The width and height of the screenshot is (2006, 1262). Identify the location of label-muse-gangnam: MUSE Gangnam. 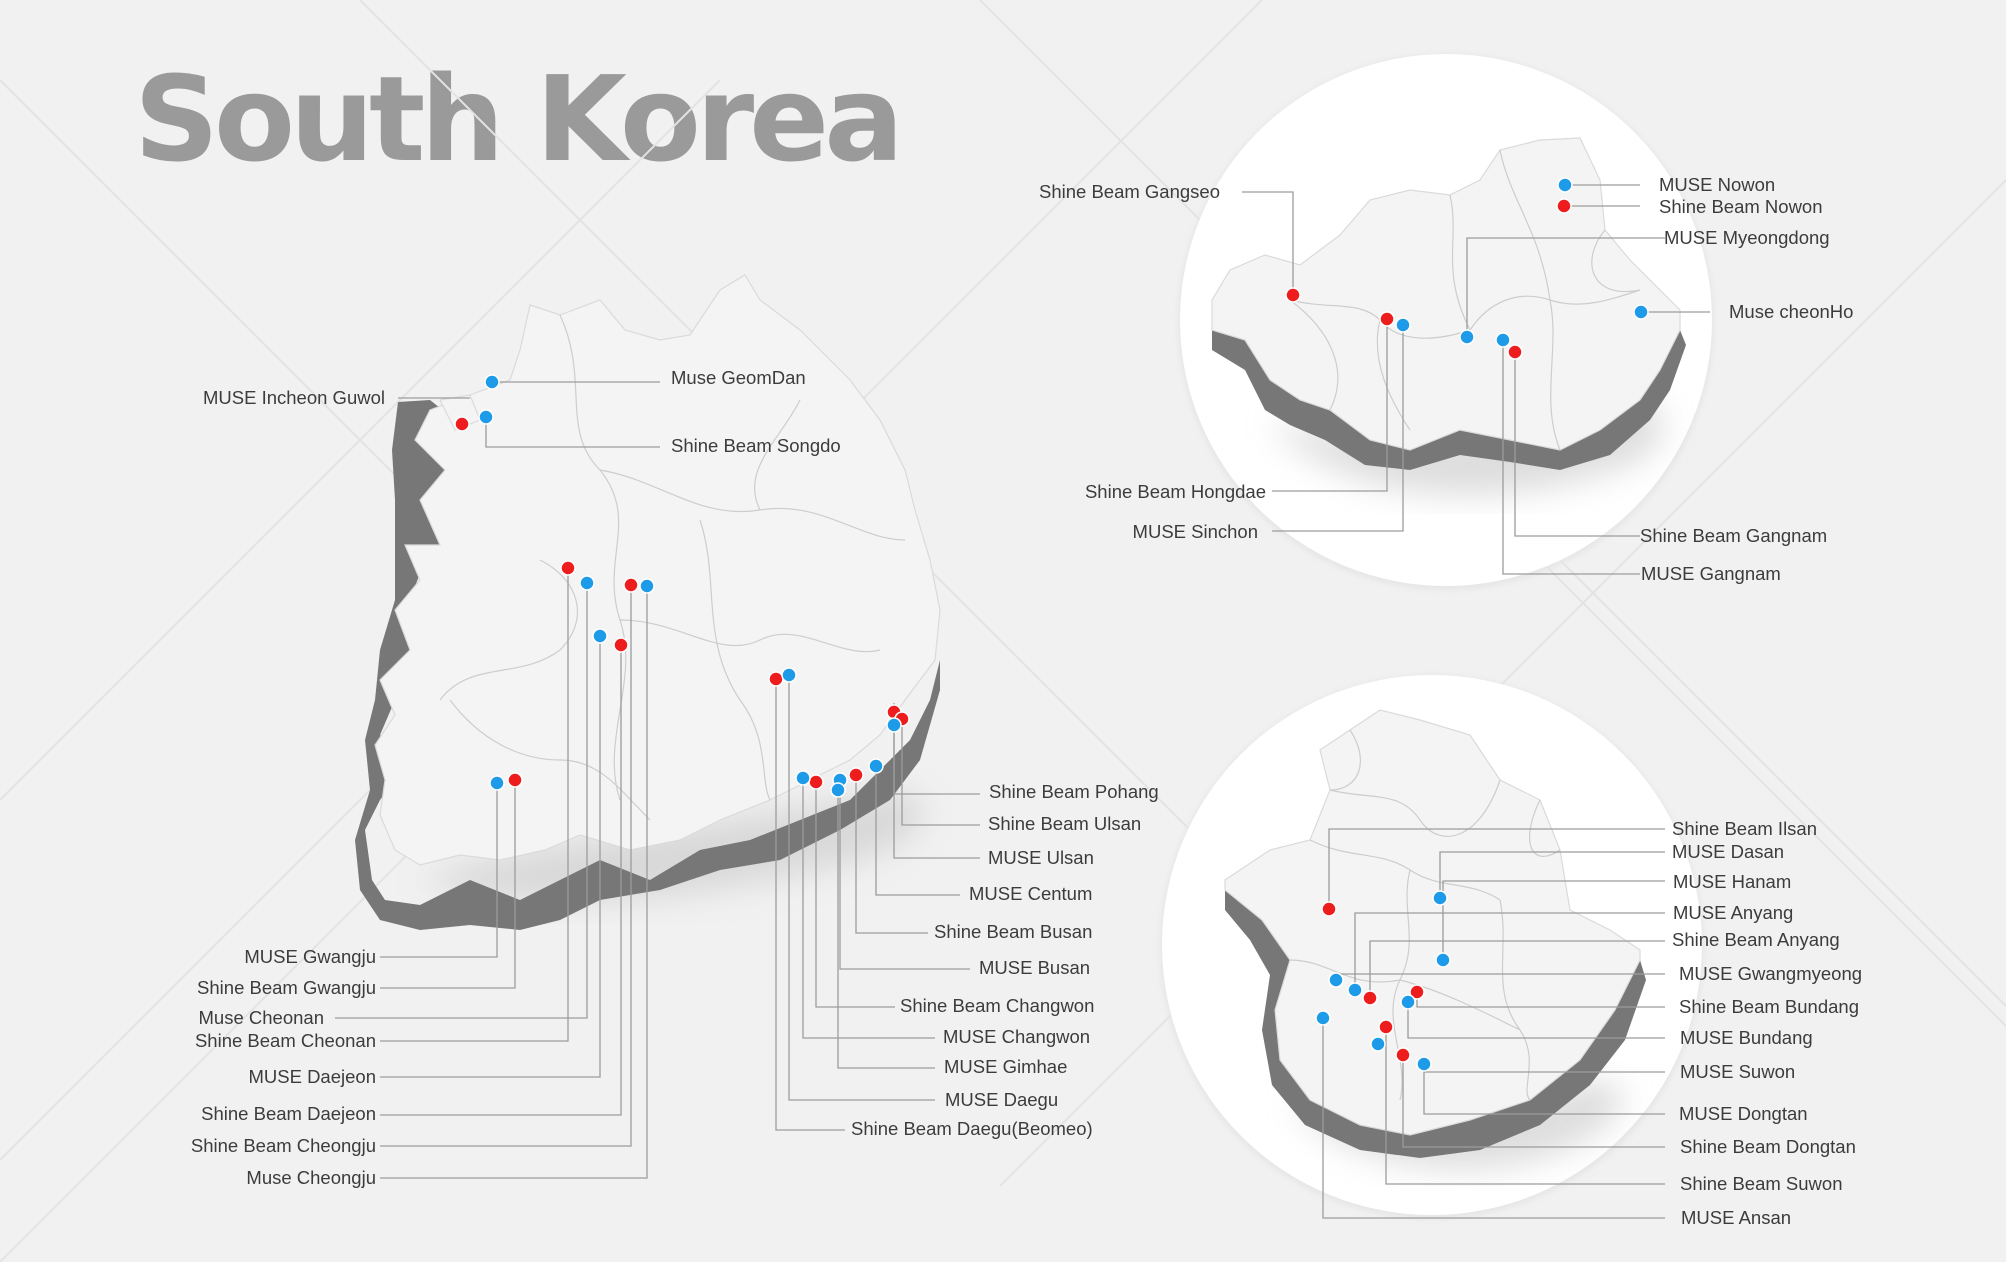
(1711, 573).